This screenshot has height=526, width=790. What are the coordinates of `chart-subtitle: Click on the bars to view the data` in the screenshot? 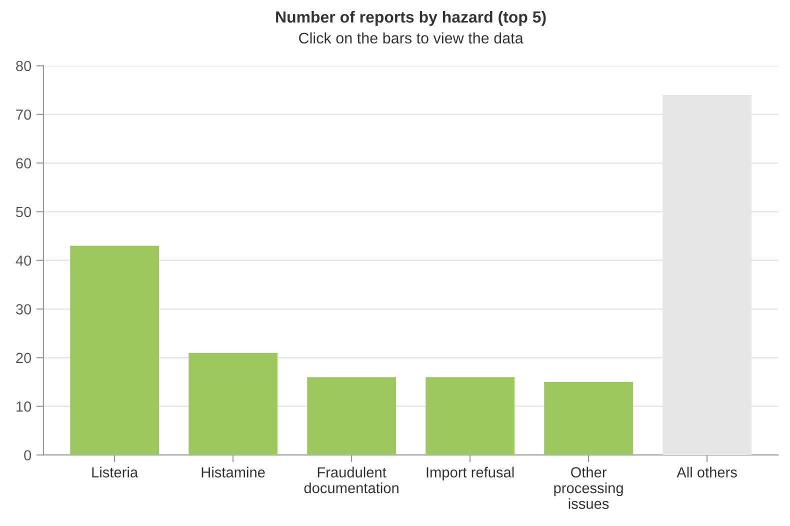 It's located at (411, 38).